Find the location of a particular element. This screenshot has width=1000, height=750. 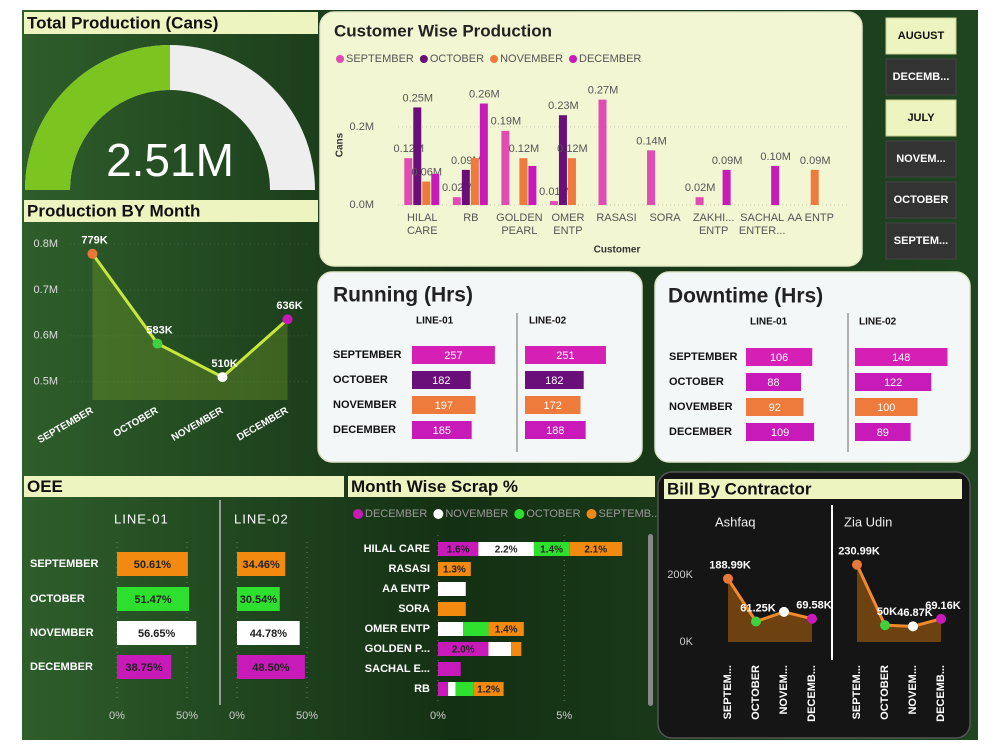

category-label: AA ENTP is located at coordinates (406, 589).